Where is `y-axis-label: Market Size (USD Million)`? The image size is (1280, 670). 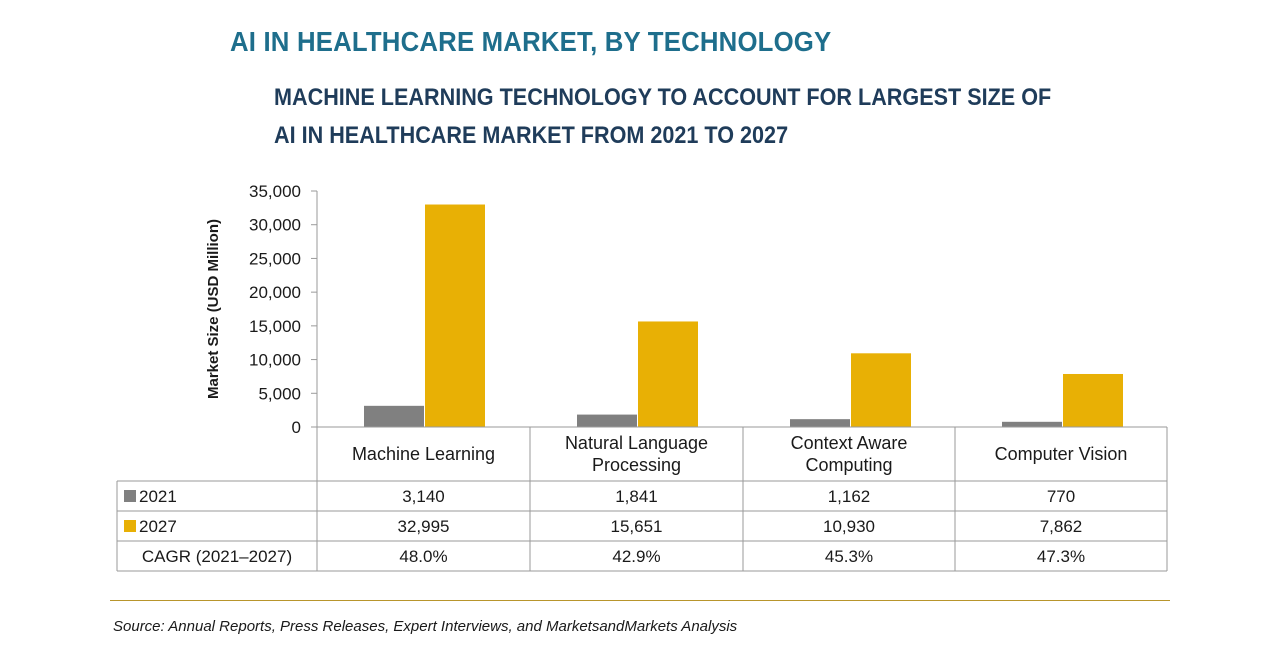 y-axis-label: Market Size (USD Million) is located at coordinates (213, 309).